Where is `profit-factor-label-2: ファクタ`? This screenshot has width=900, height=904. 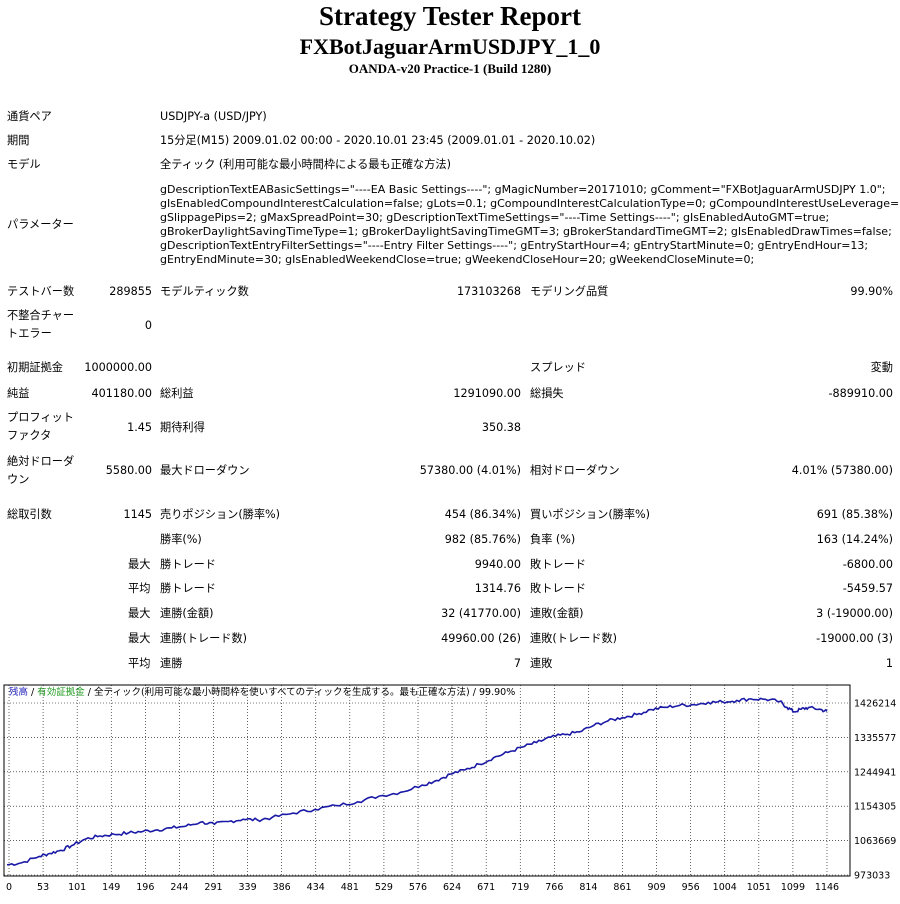 profit-factor-label-2: ファクタ is located at coordinates (29, 435).